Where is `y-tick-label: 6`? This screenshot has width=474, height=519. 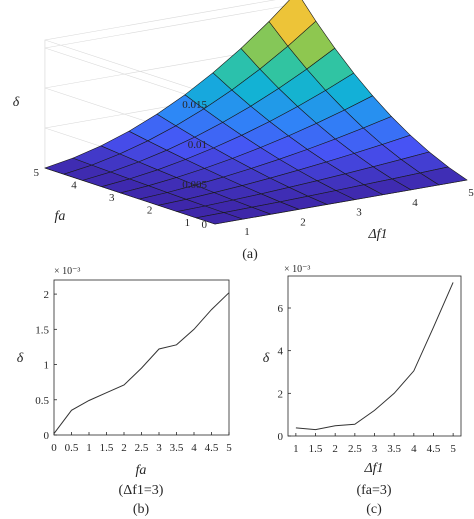
y-tick-label: 6 is located at coordinates (281, 309).